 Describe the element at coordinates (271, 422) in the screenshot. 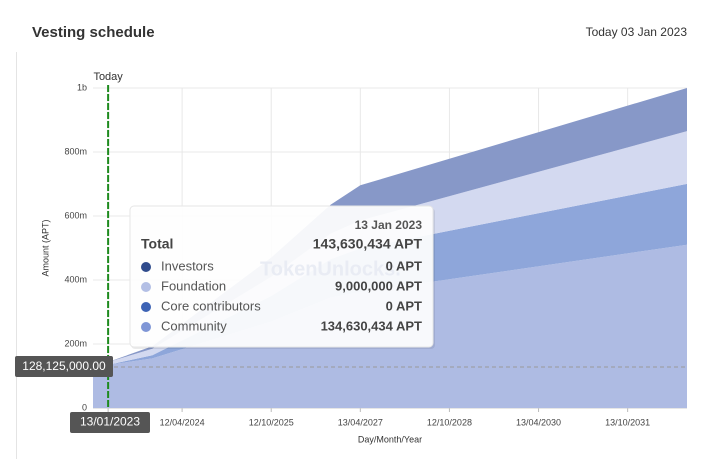

I see `x-tick-label: 12/10/2025` at that location.